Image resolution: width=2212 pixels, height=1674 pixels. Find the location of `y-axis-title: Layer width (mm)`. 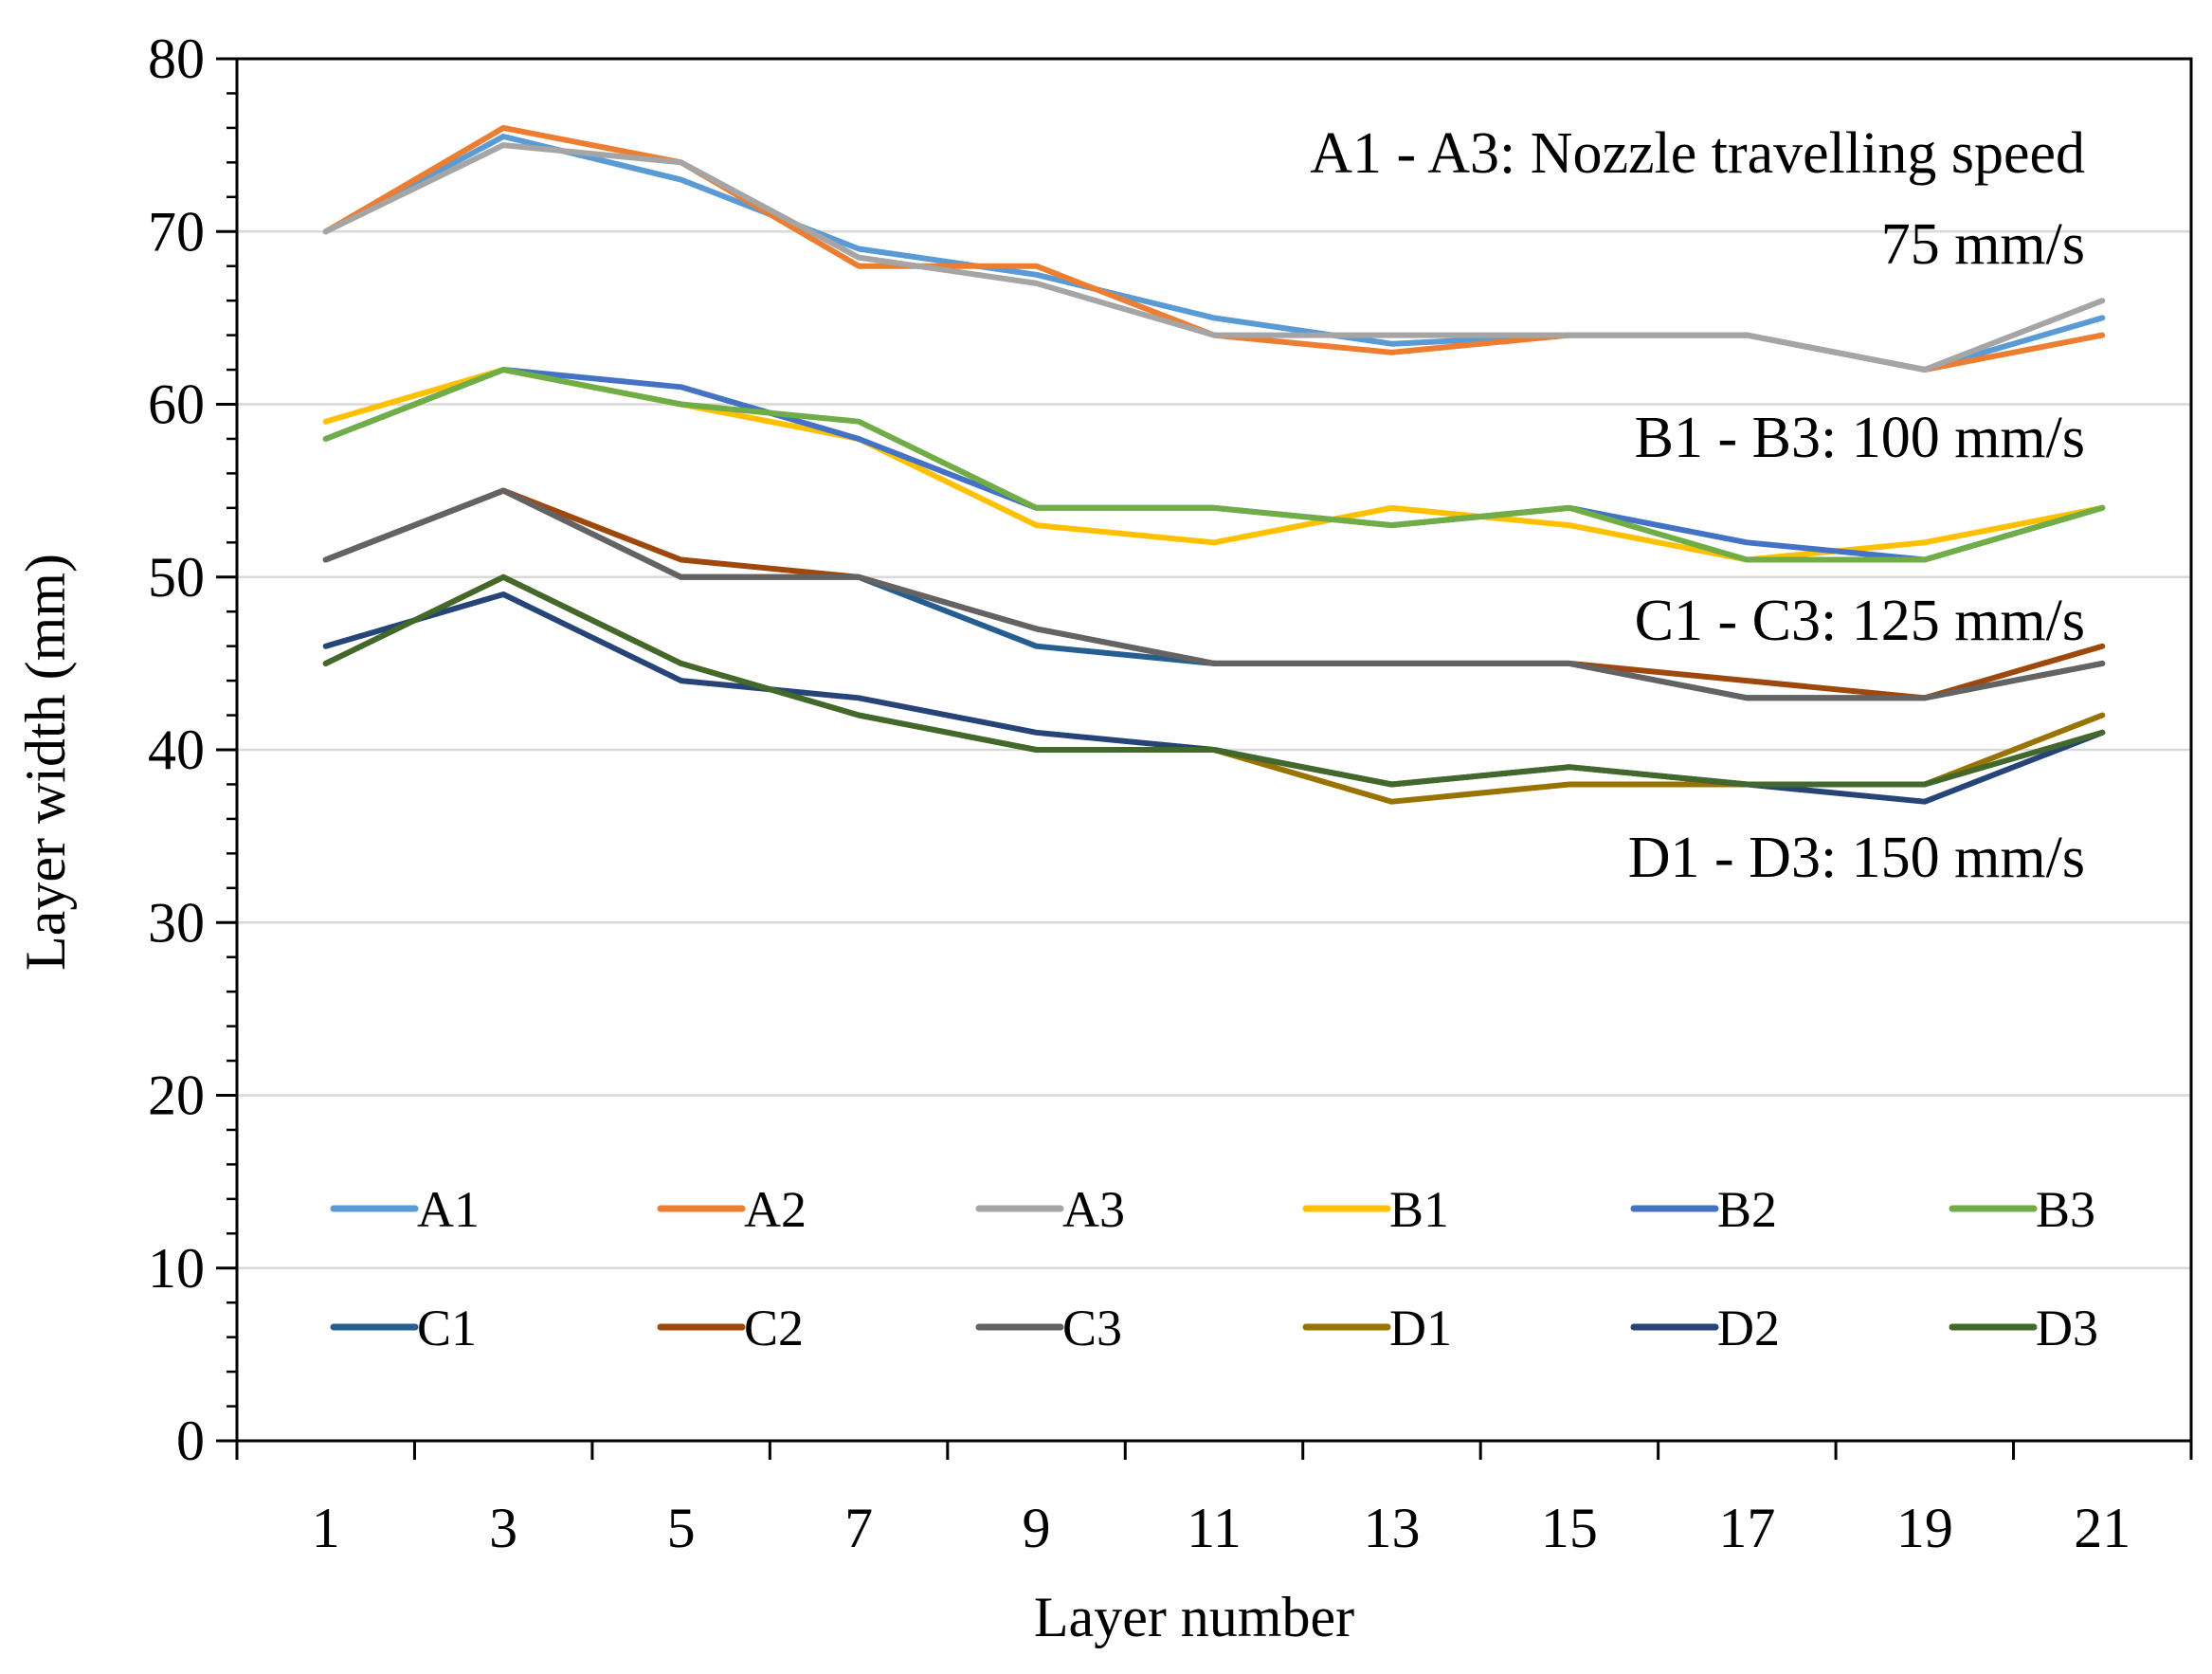

y-axis-title: Layer width (mm) is located at coordinates (46, 762).